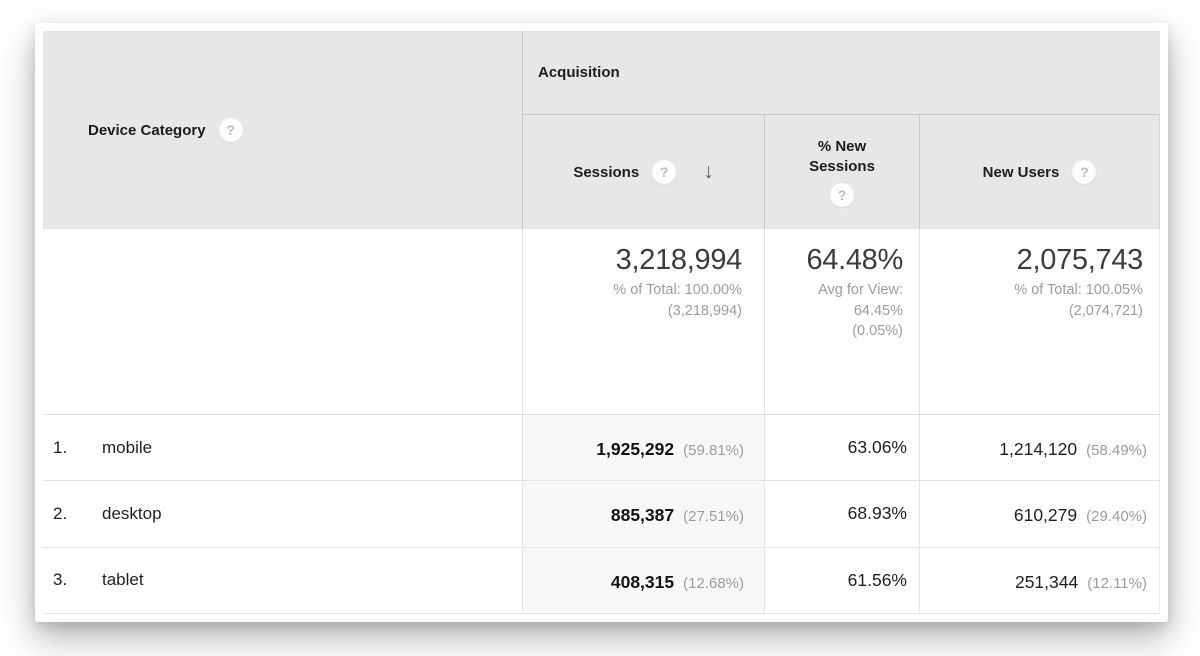  Describe the element at coordinates (1045, 515) in the screenshot. I see `new-users-value: 610,279` at that location.